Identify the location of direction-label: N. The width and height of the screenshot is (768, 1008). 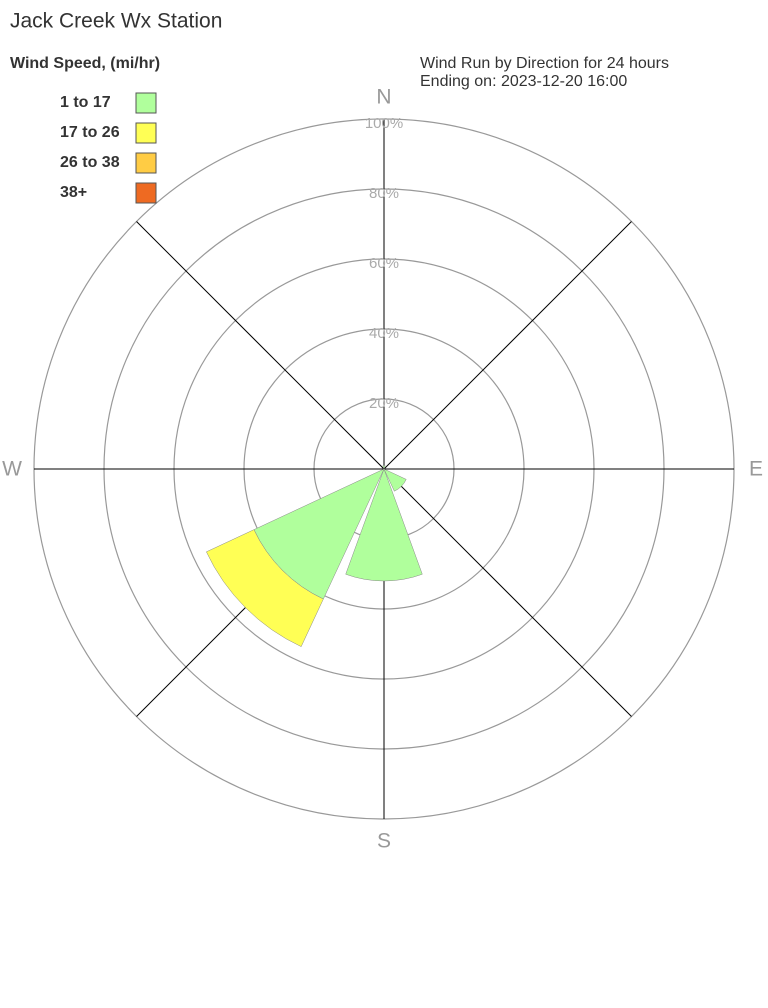
(383, 97).